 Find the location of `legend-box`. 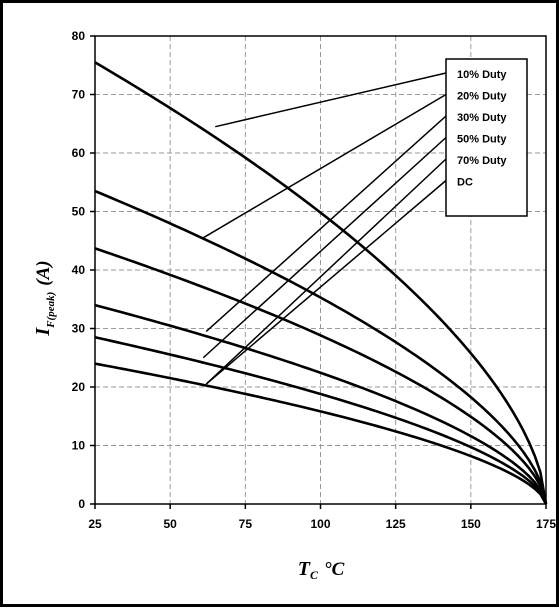

legend-box is located at coordinates (486, 137).